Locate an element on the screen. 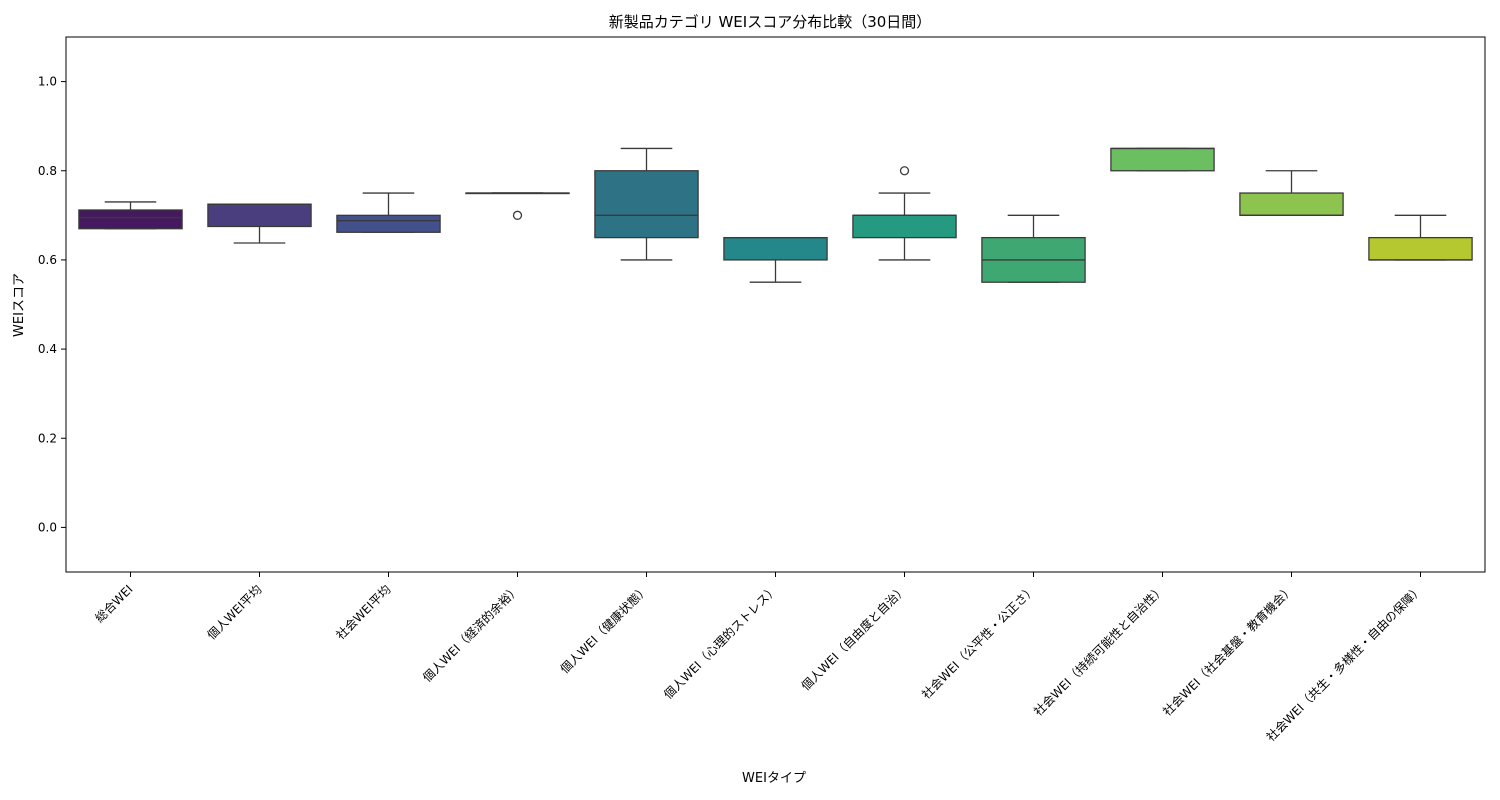 The height and width of the screenshot is (800, 1500). y-tick-label: 0.8 is located at coordinates (47, 171).